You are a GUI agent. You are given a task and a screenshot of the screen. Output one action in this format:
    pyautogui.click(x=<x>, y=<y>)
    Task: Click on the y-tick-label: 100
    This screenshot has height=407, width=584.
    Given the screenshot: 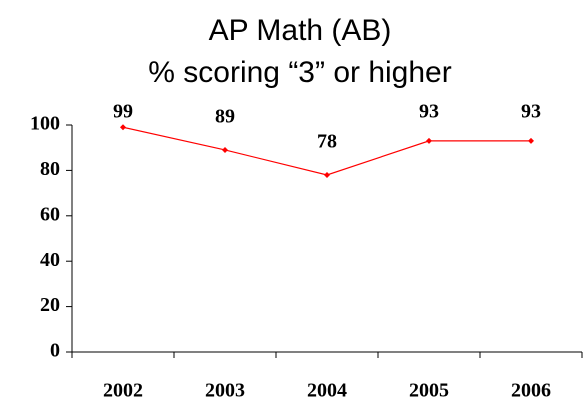 What is the action you would take?
    pyautogui.click(x=45, y=124)
    